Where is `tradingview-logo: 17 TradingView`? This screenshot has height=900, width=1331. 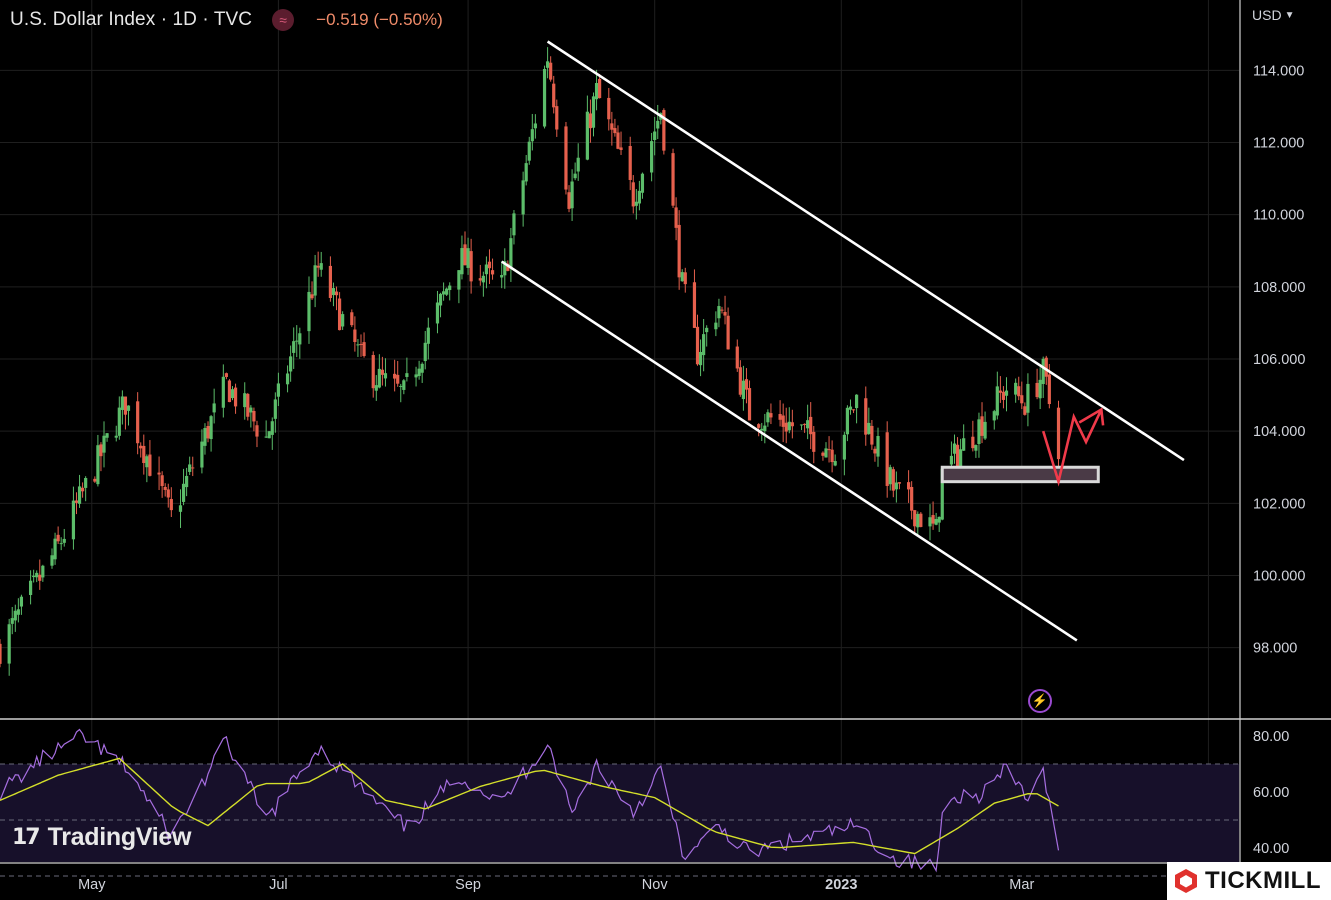 tradingview-logo: 17 TradingView is located at coordinates (101, 837).